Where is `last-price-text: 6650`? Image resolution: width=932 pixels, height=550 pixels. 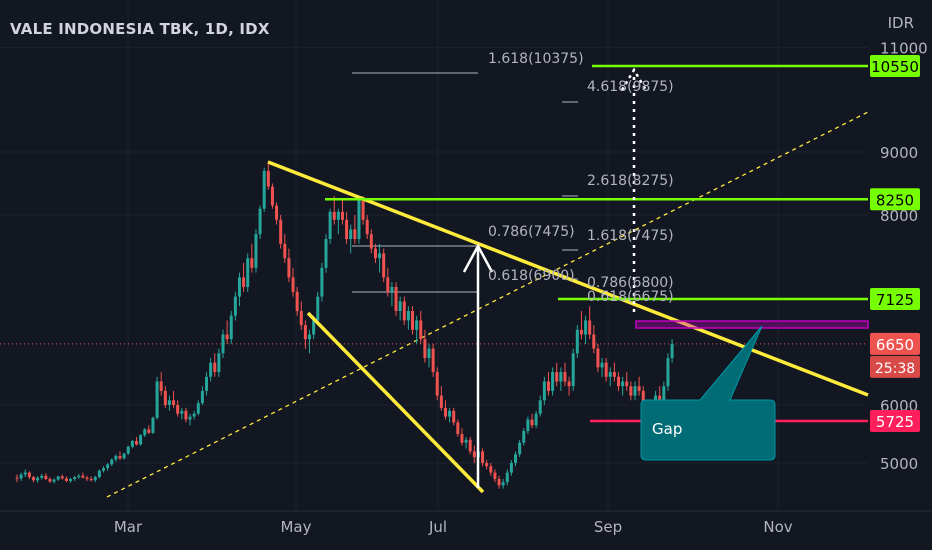
last-price-text: 6650 is located at coordinates (895, 345).